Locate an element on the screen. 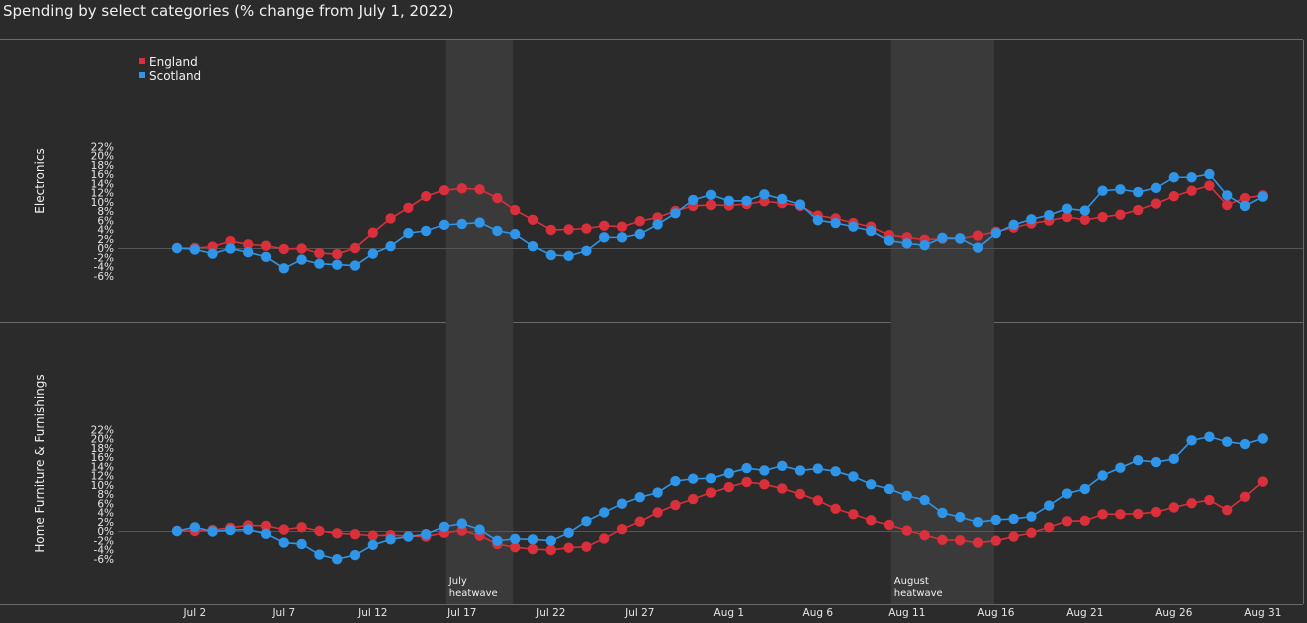  x-tick-label: Aug 16 is located at coordinates (996, 613).